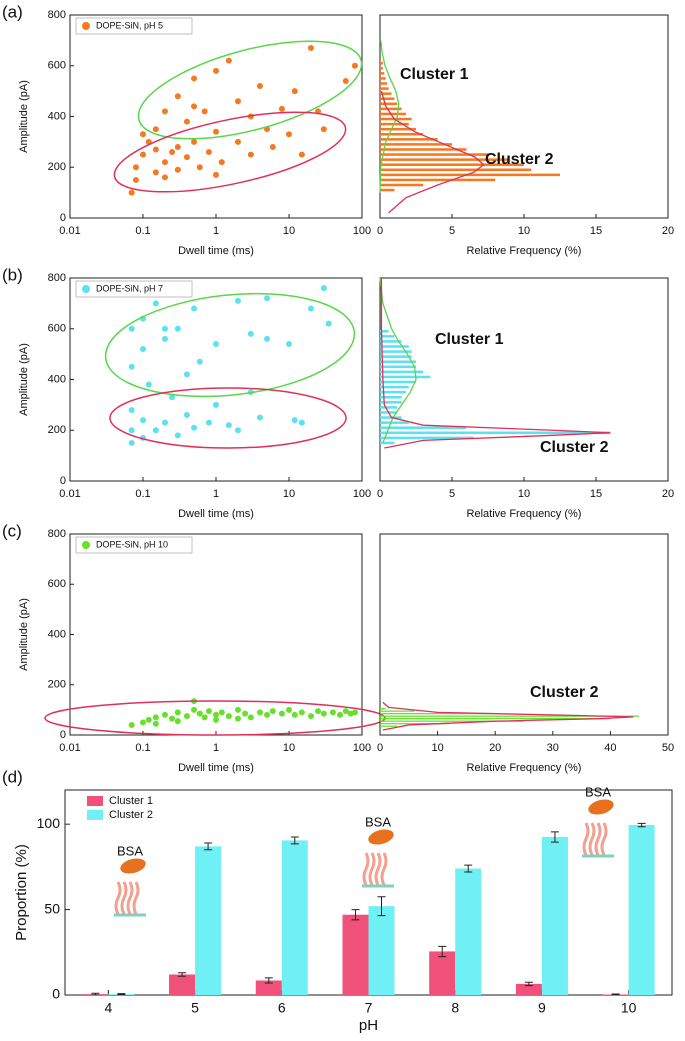 This screenshot has height=1041, width=685. Describe the element at coordinates (368, 1025) in the screenshot. I see `x-axis-label: pH` at that location.